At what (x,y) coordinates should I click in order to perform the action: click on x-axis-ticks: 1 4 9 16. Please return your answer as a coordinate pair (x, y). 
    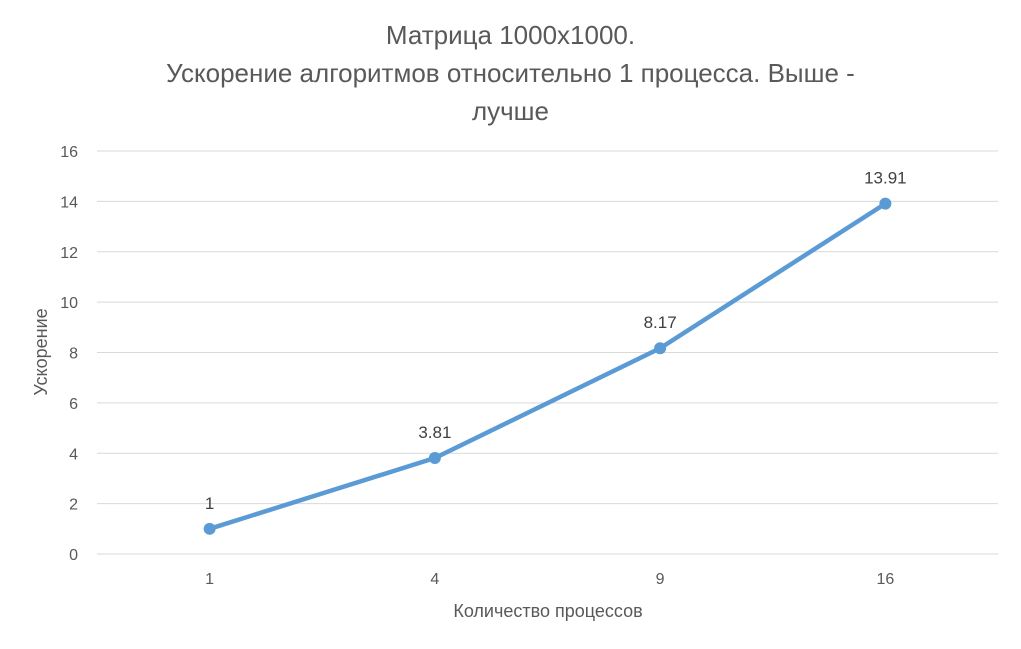
    Looking at the image, I should click on (549, 579).